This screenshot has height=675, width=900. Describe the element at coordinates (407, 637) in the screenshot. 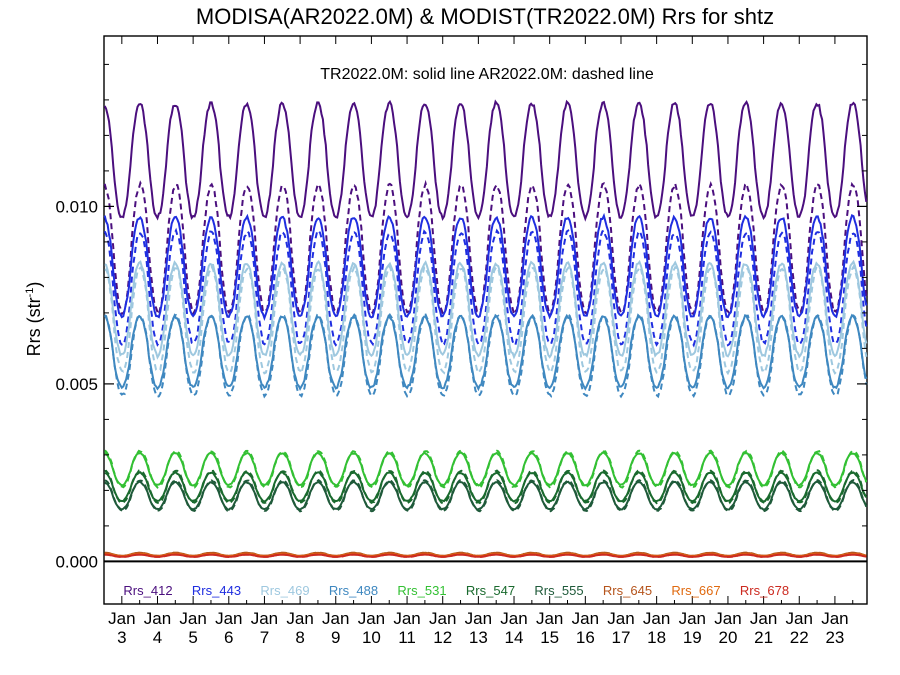

I see `x-tick-label-day: 11` at that location.